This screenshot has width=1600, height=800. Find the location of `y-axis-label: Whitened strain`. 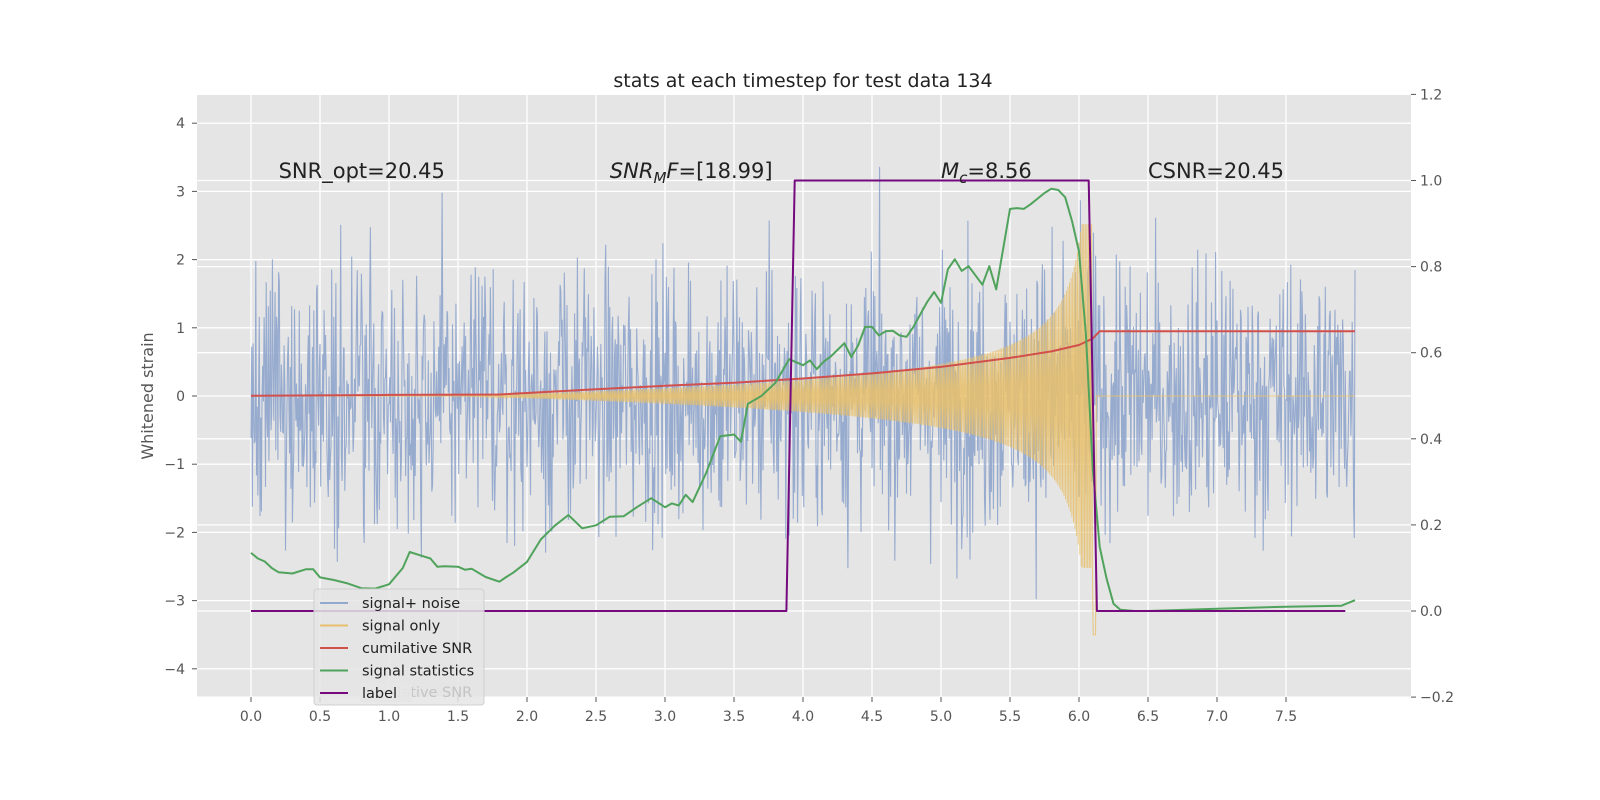

y-axis-label: Whitened strain is located at coordinates (147, 395).